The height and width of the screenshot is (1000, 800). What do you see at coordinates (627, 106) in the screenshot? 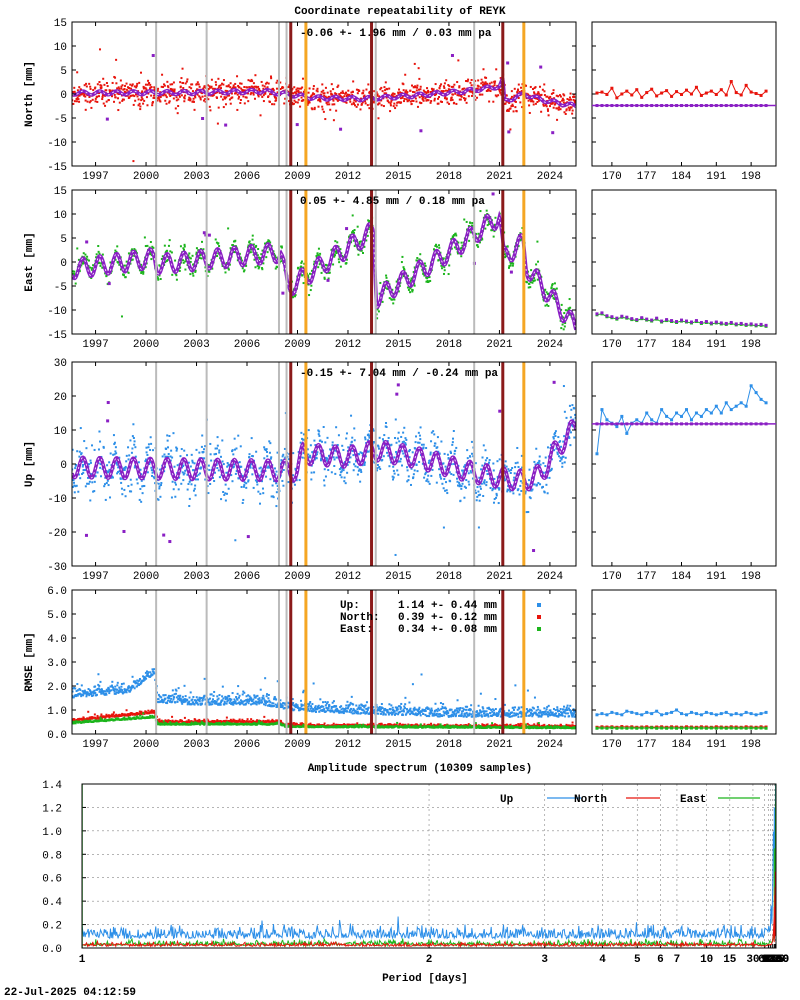
I see `north-recent-model-point` at bounding box center [627, 106].